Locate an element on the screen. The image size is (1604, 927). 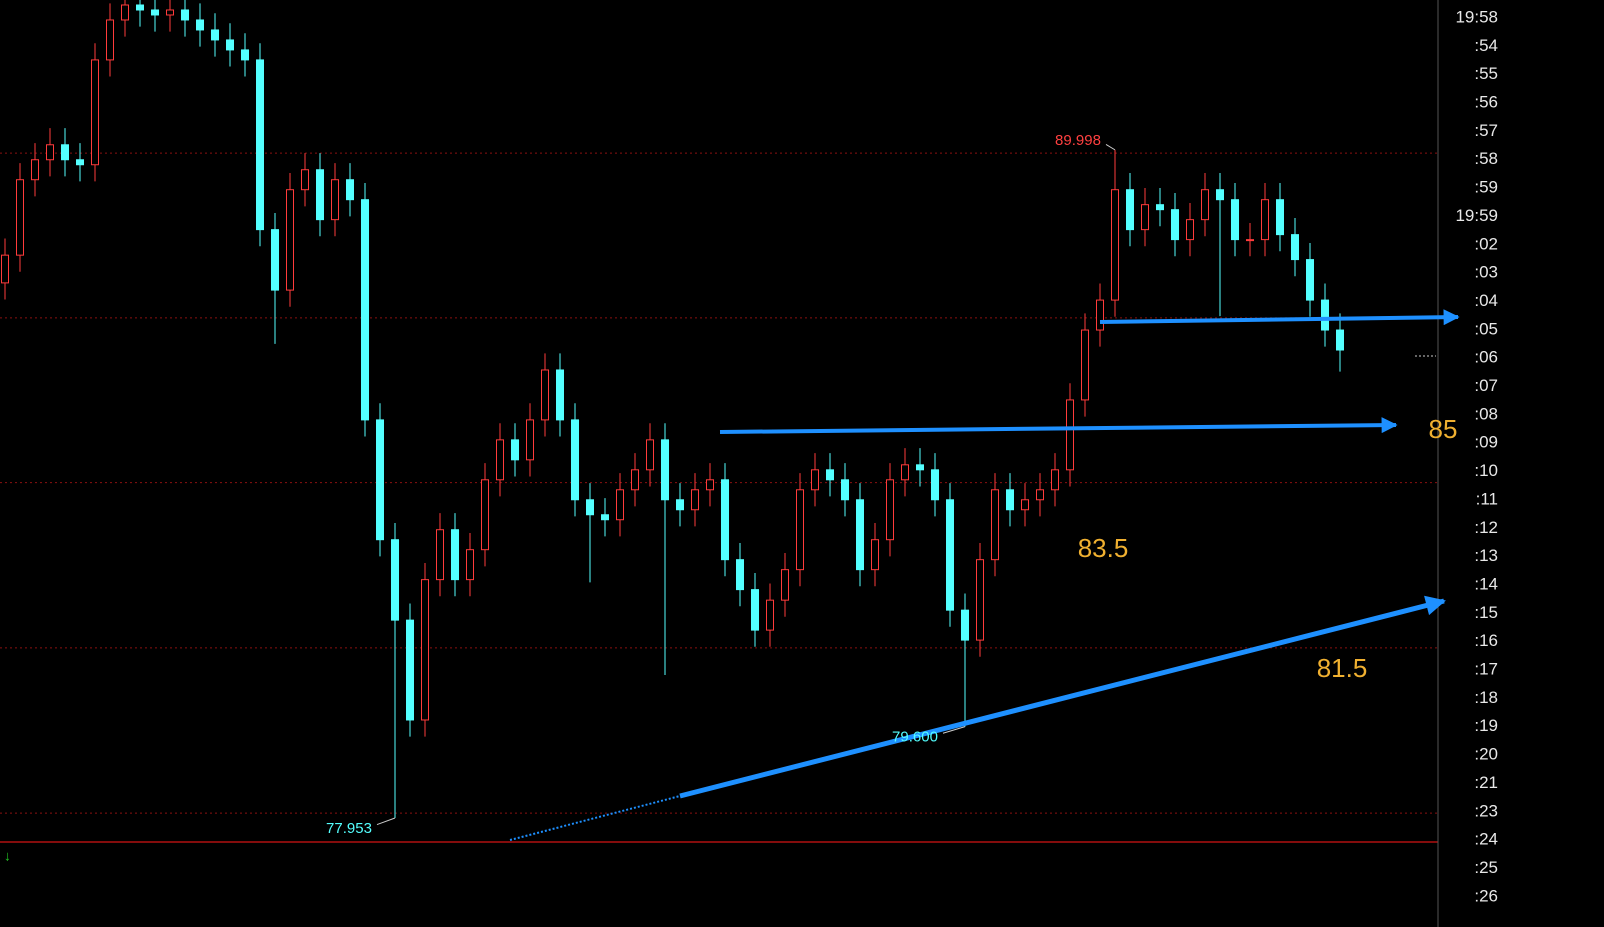
time-label: :07 is located at coordinates (1486, 385).